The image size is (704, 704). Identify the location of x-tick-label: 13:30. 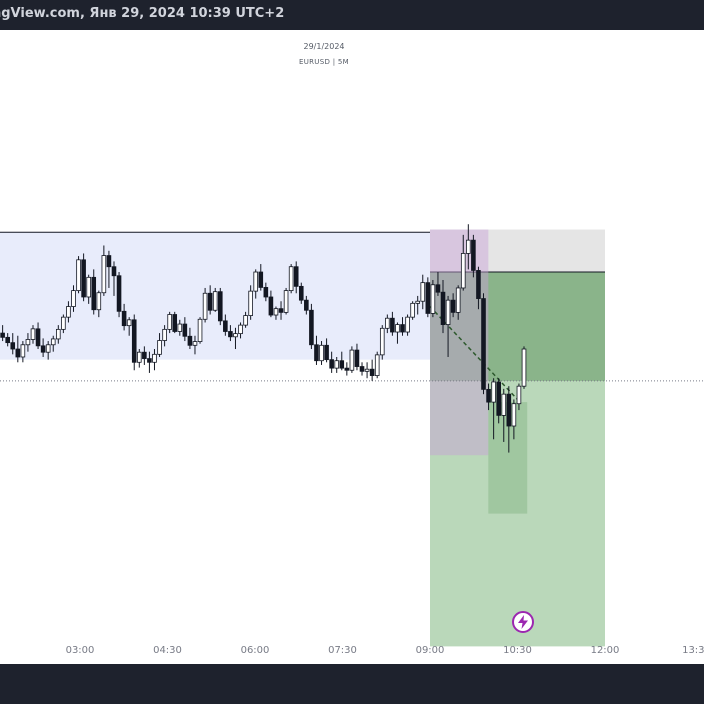
(693, 650).